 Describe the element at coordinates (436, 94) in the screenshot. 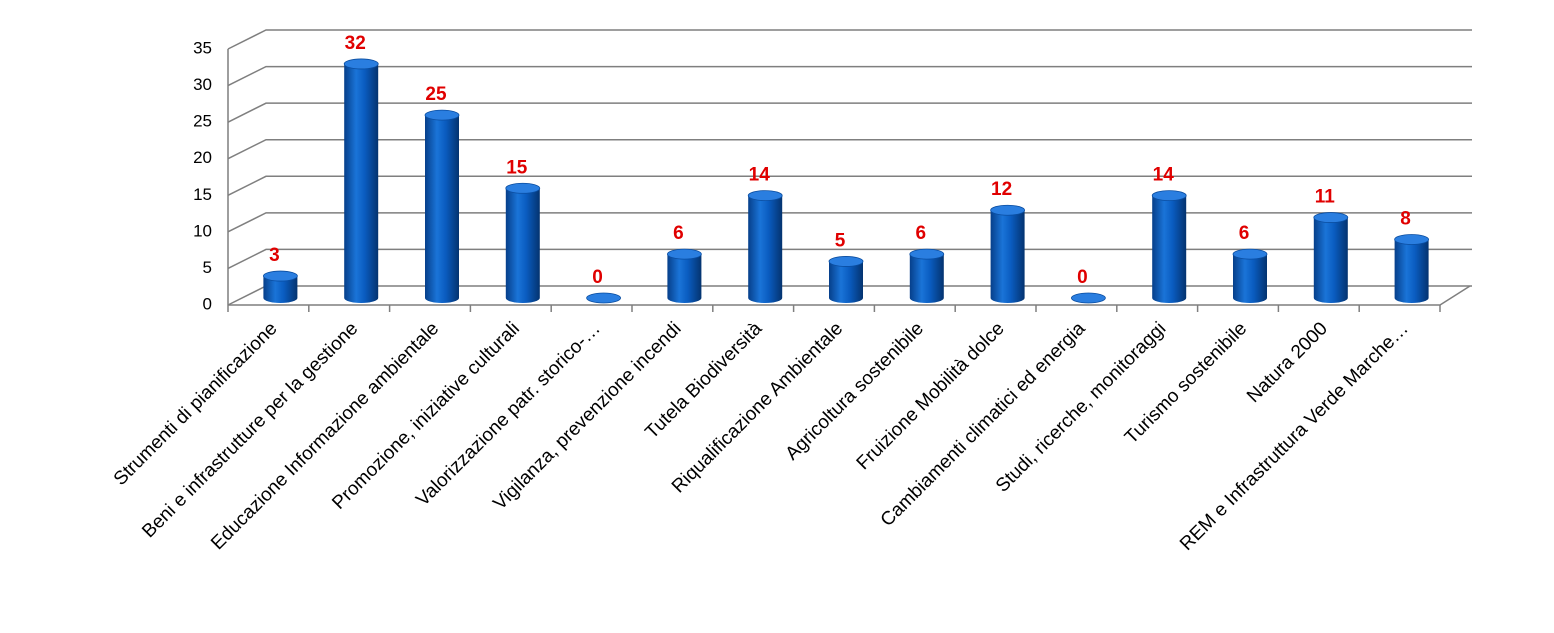

I see `value-label: 25` at that location.